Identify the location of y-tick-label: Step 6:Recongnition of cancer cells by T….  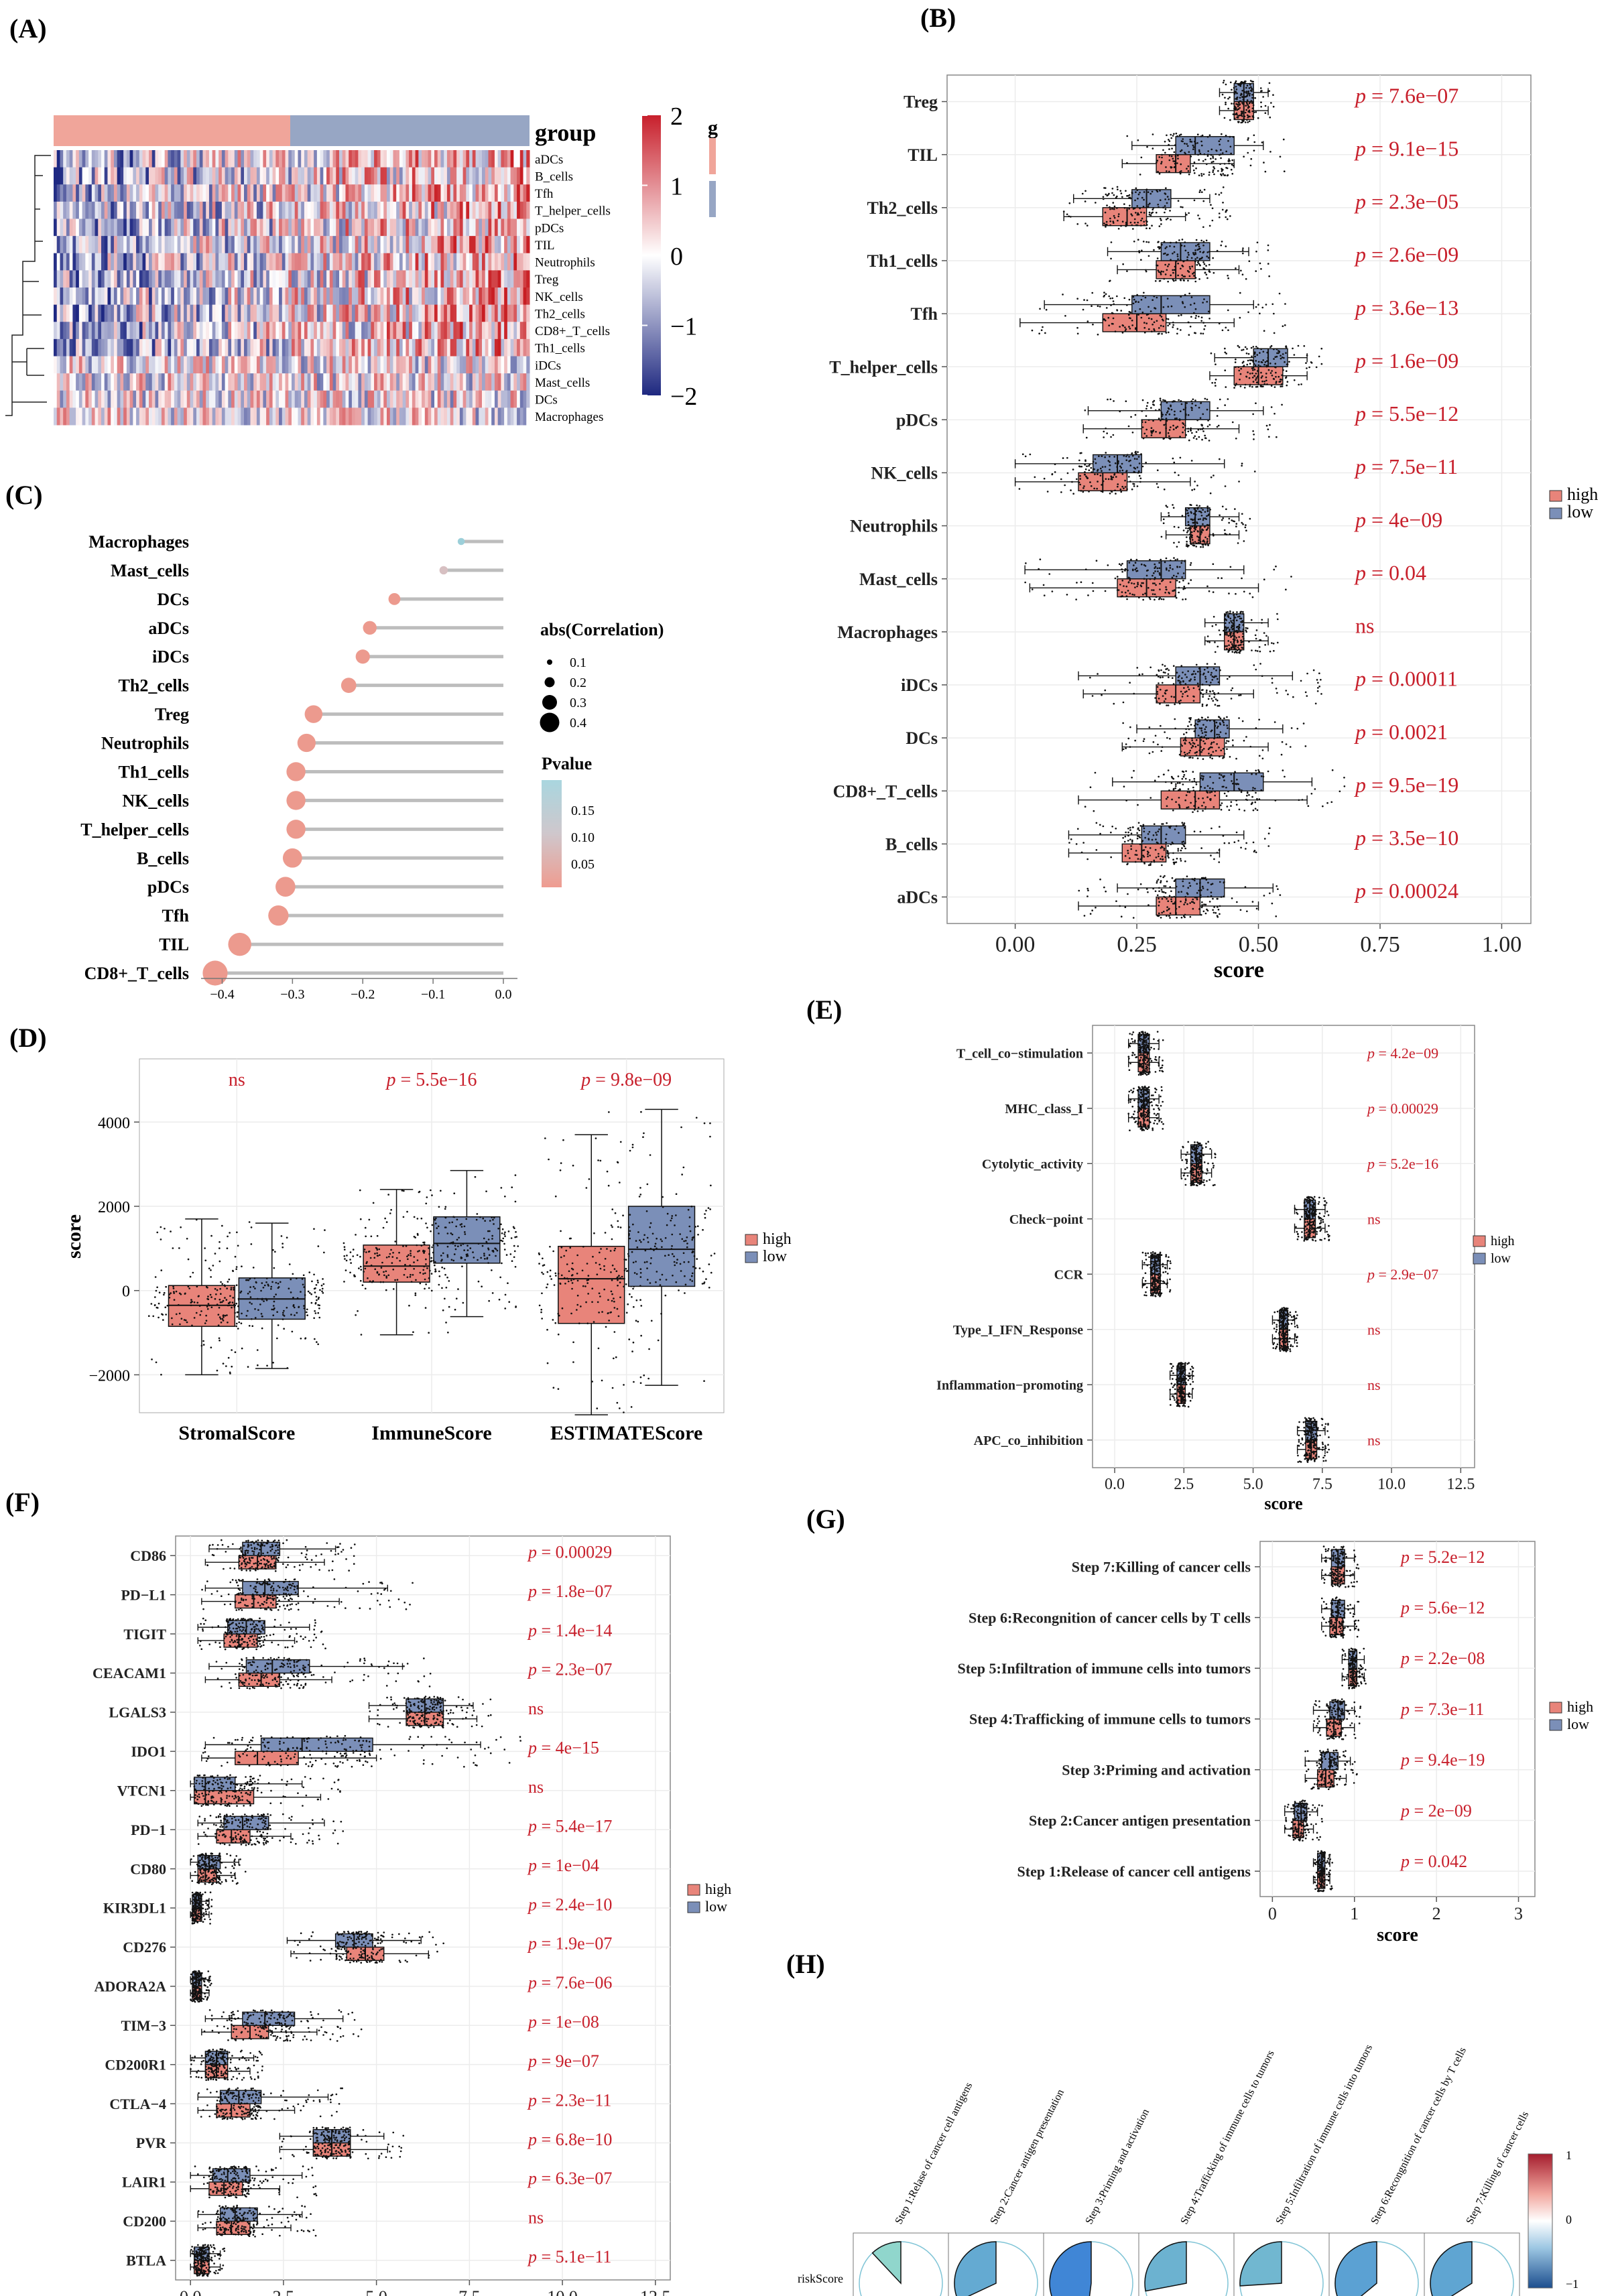
(1110, 1617).